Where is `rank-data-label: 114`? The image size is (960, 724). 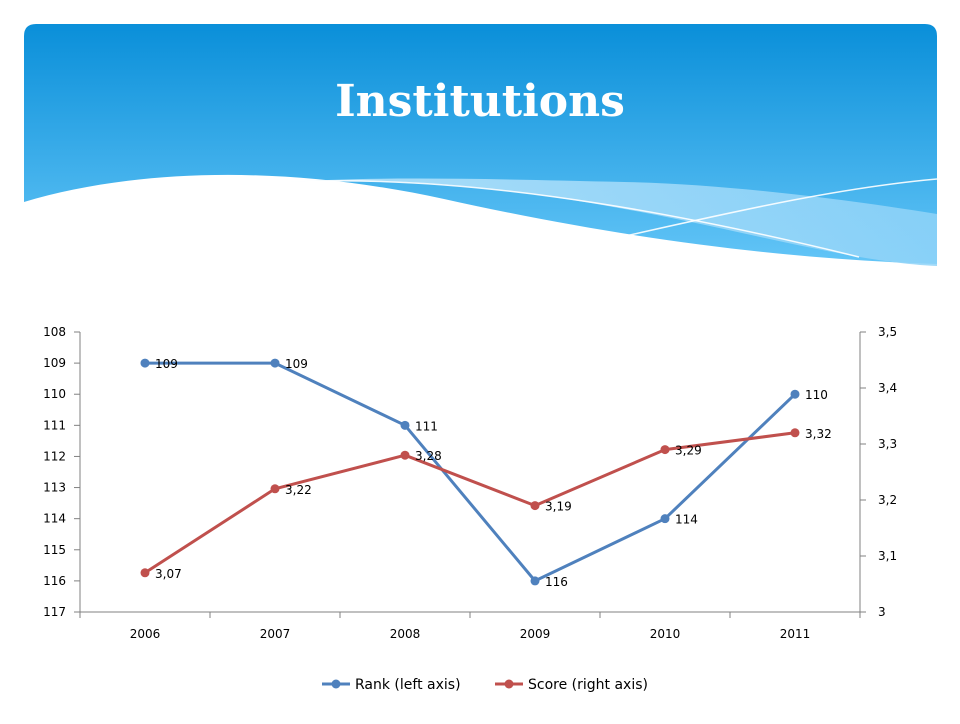 rank-data-label: 114 is located at coordinates (686, 520).